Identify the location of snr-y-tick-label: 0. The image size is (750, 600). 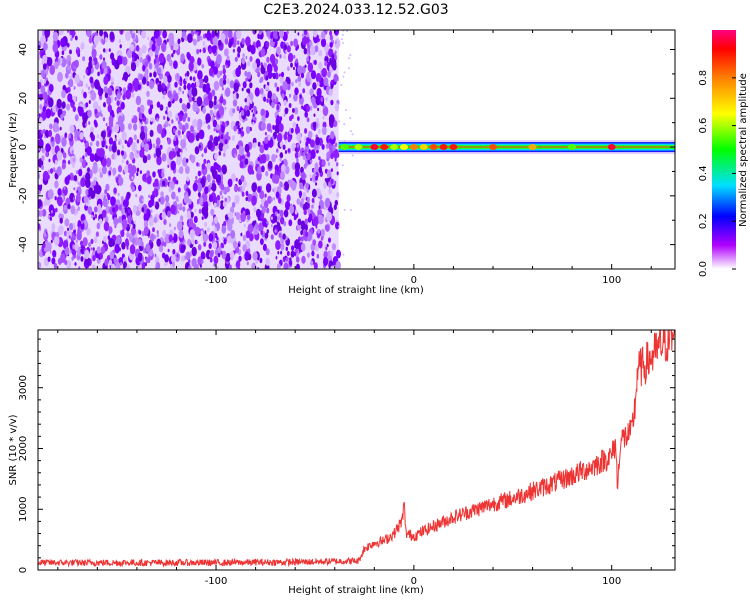
(23, 570).